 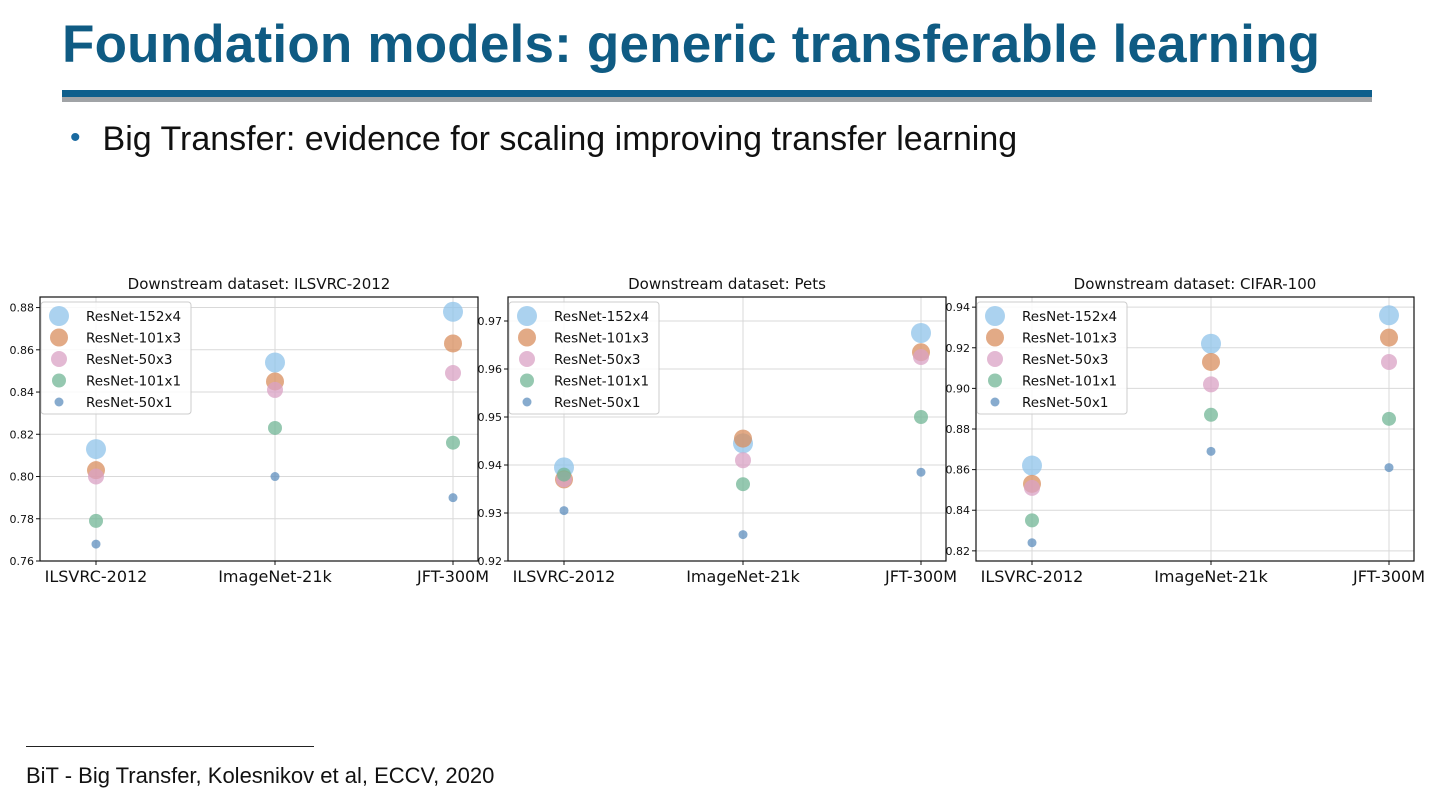 I want to click on y-tick-label: 0.90, so click(x=958, y=388).